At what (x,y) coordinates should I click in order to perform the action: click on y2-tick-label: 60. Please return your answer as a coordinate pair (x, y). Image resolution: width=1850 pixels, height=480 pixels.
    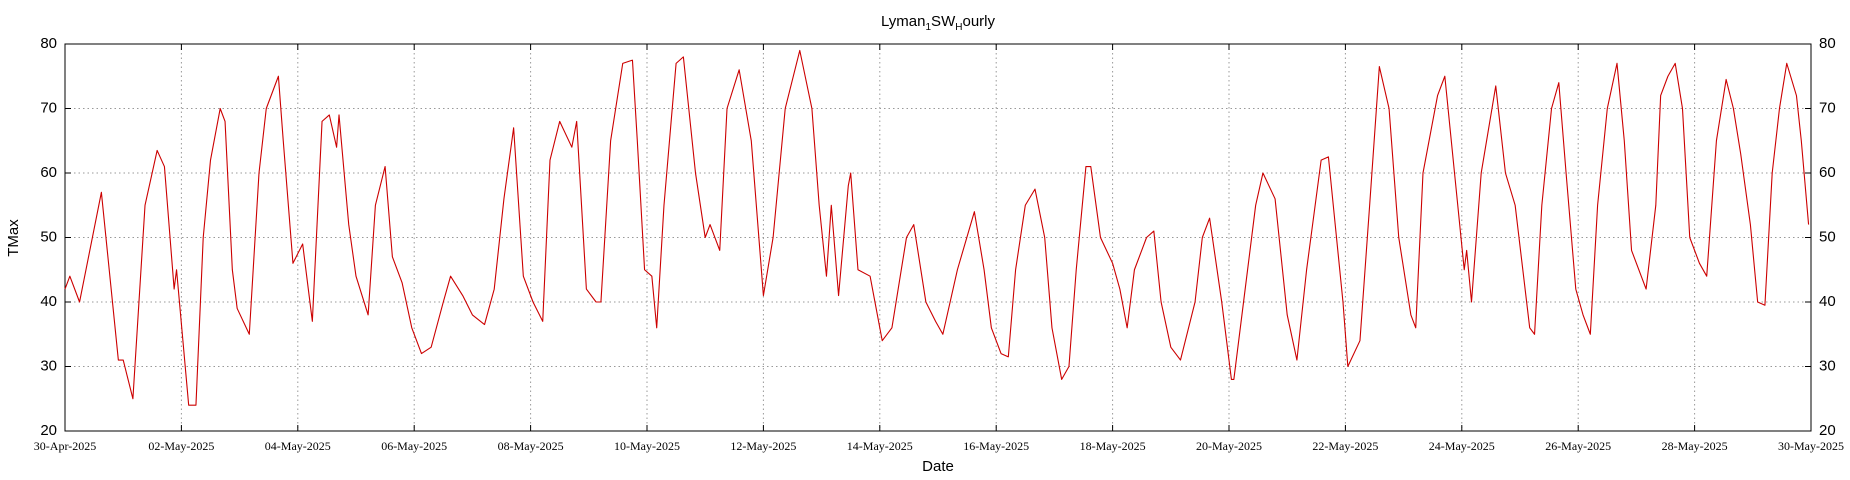
    Looking at the image, I should click on (1827, 172).